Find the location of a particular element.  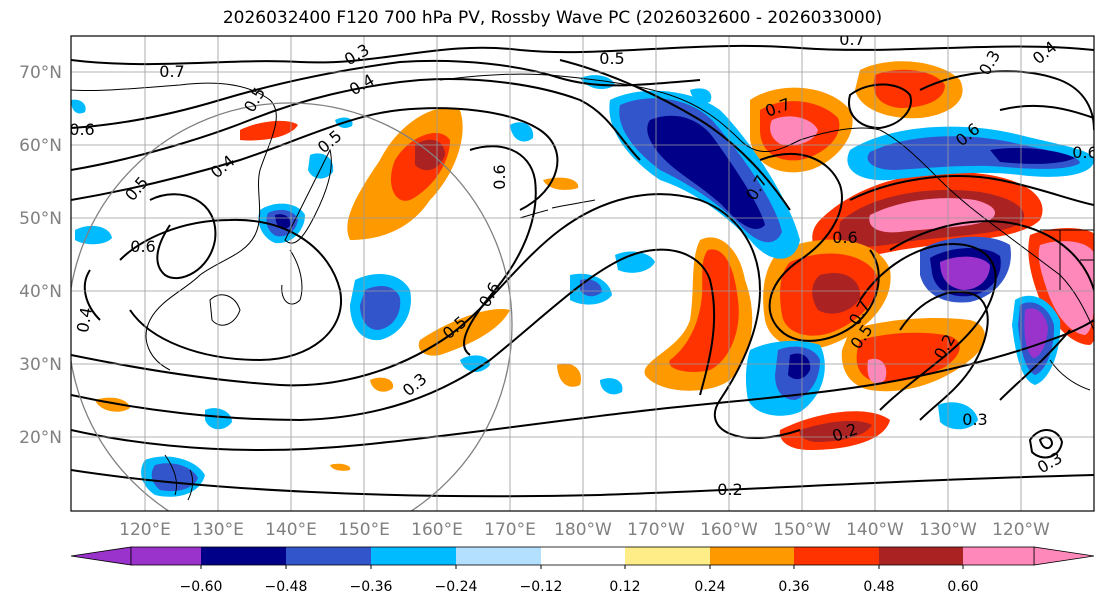

colorbar-tick-label: −0.12 is located at coordinates (541, 587).